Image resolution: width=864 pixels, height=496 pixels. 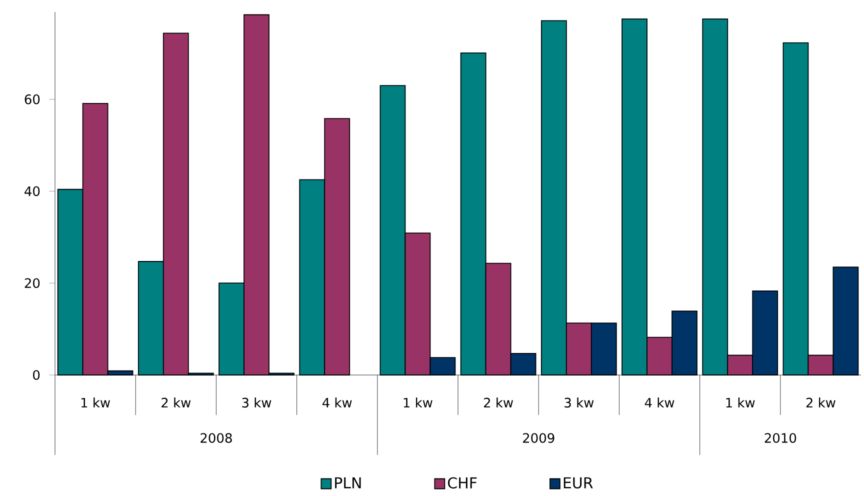 What do you see at coordinates (538, 438) in the screenshot?
I see `text: 2009` at bounding box center [538, 438].